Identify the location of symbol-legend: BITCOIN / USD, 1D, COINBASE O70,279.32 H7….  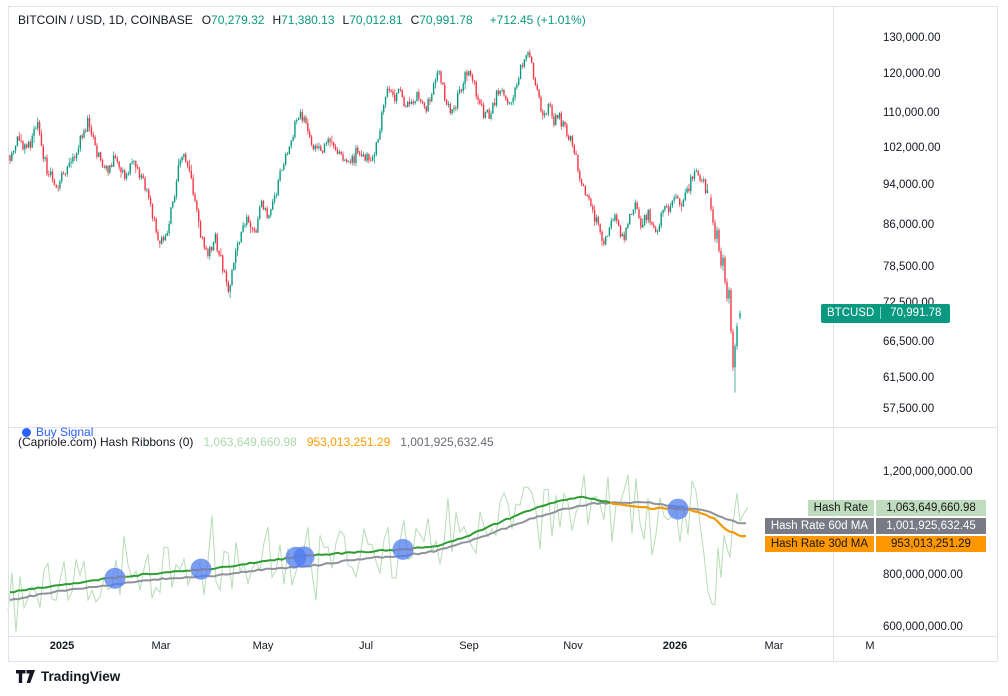
(302, 20).